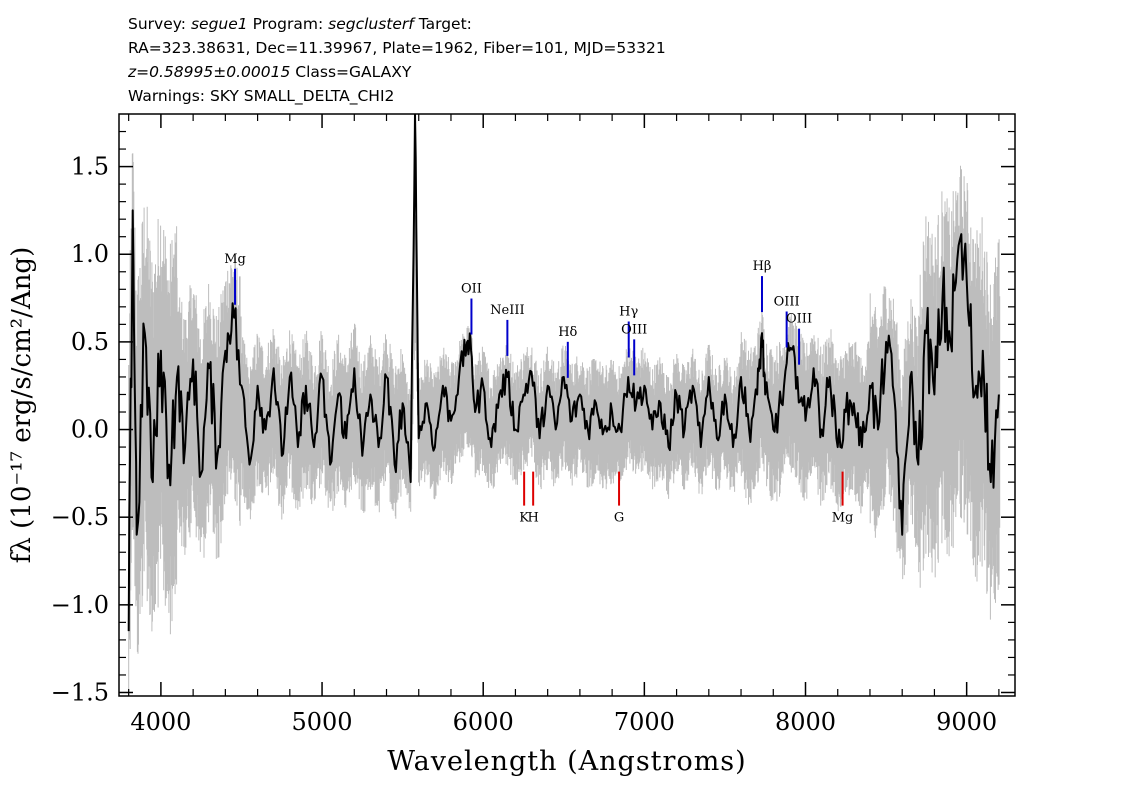  Describe the element at coordinates (22, 405) in the screenshot. I see `y-axis-label: fλ (10⁻¹⁷ erg/s/cm²/Ang)` at that location.